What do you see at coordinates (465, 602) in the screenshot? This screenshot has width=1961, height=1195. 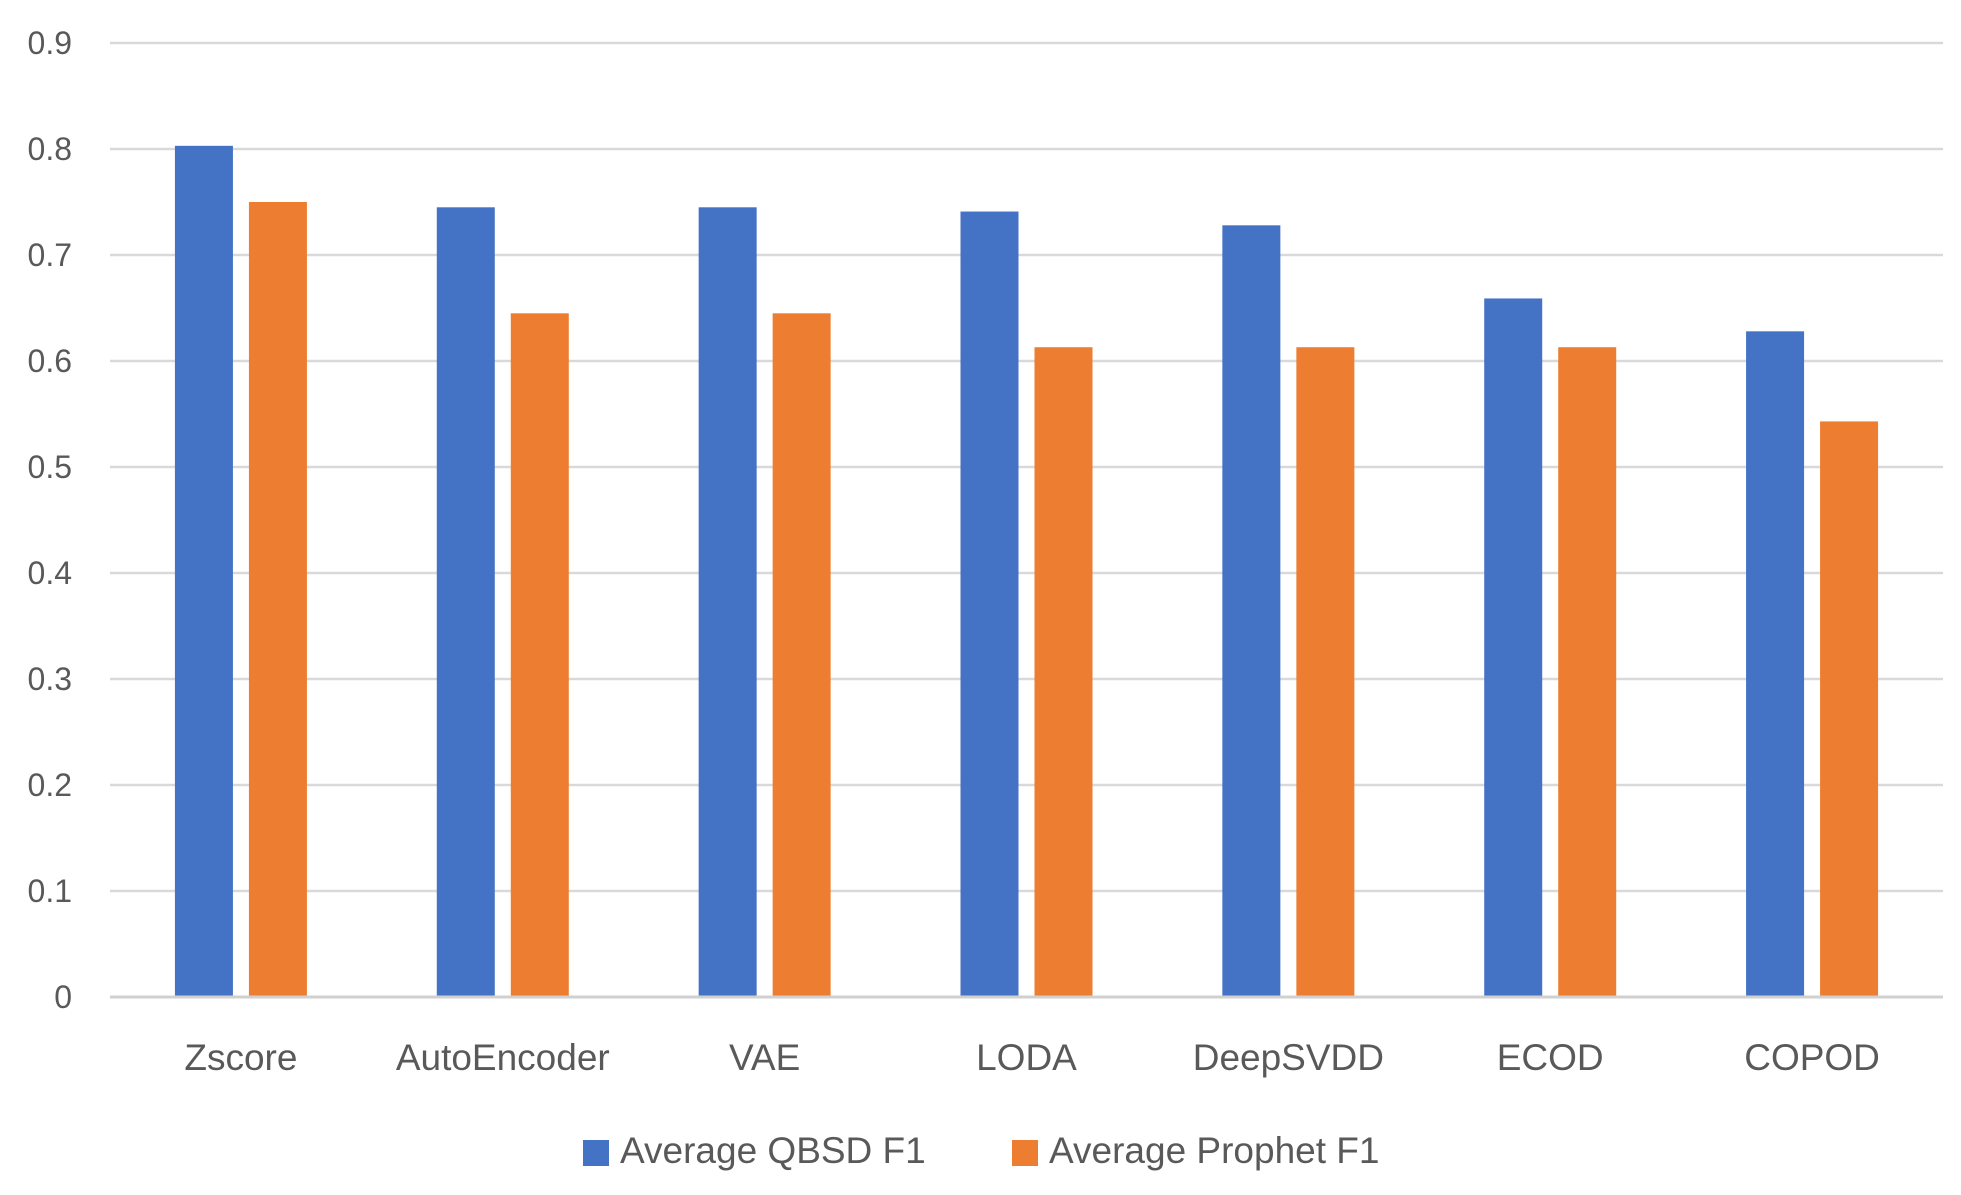 I see `bar-autoencoder-qbsd` at bounding box center [465, 602].